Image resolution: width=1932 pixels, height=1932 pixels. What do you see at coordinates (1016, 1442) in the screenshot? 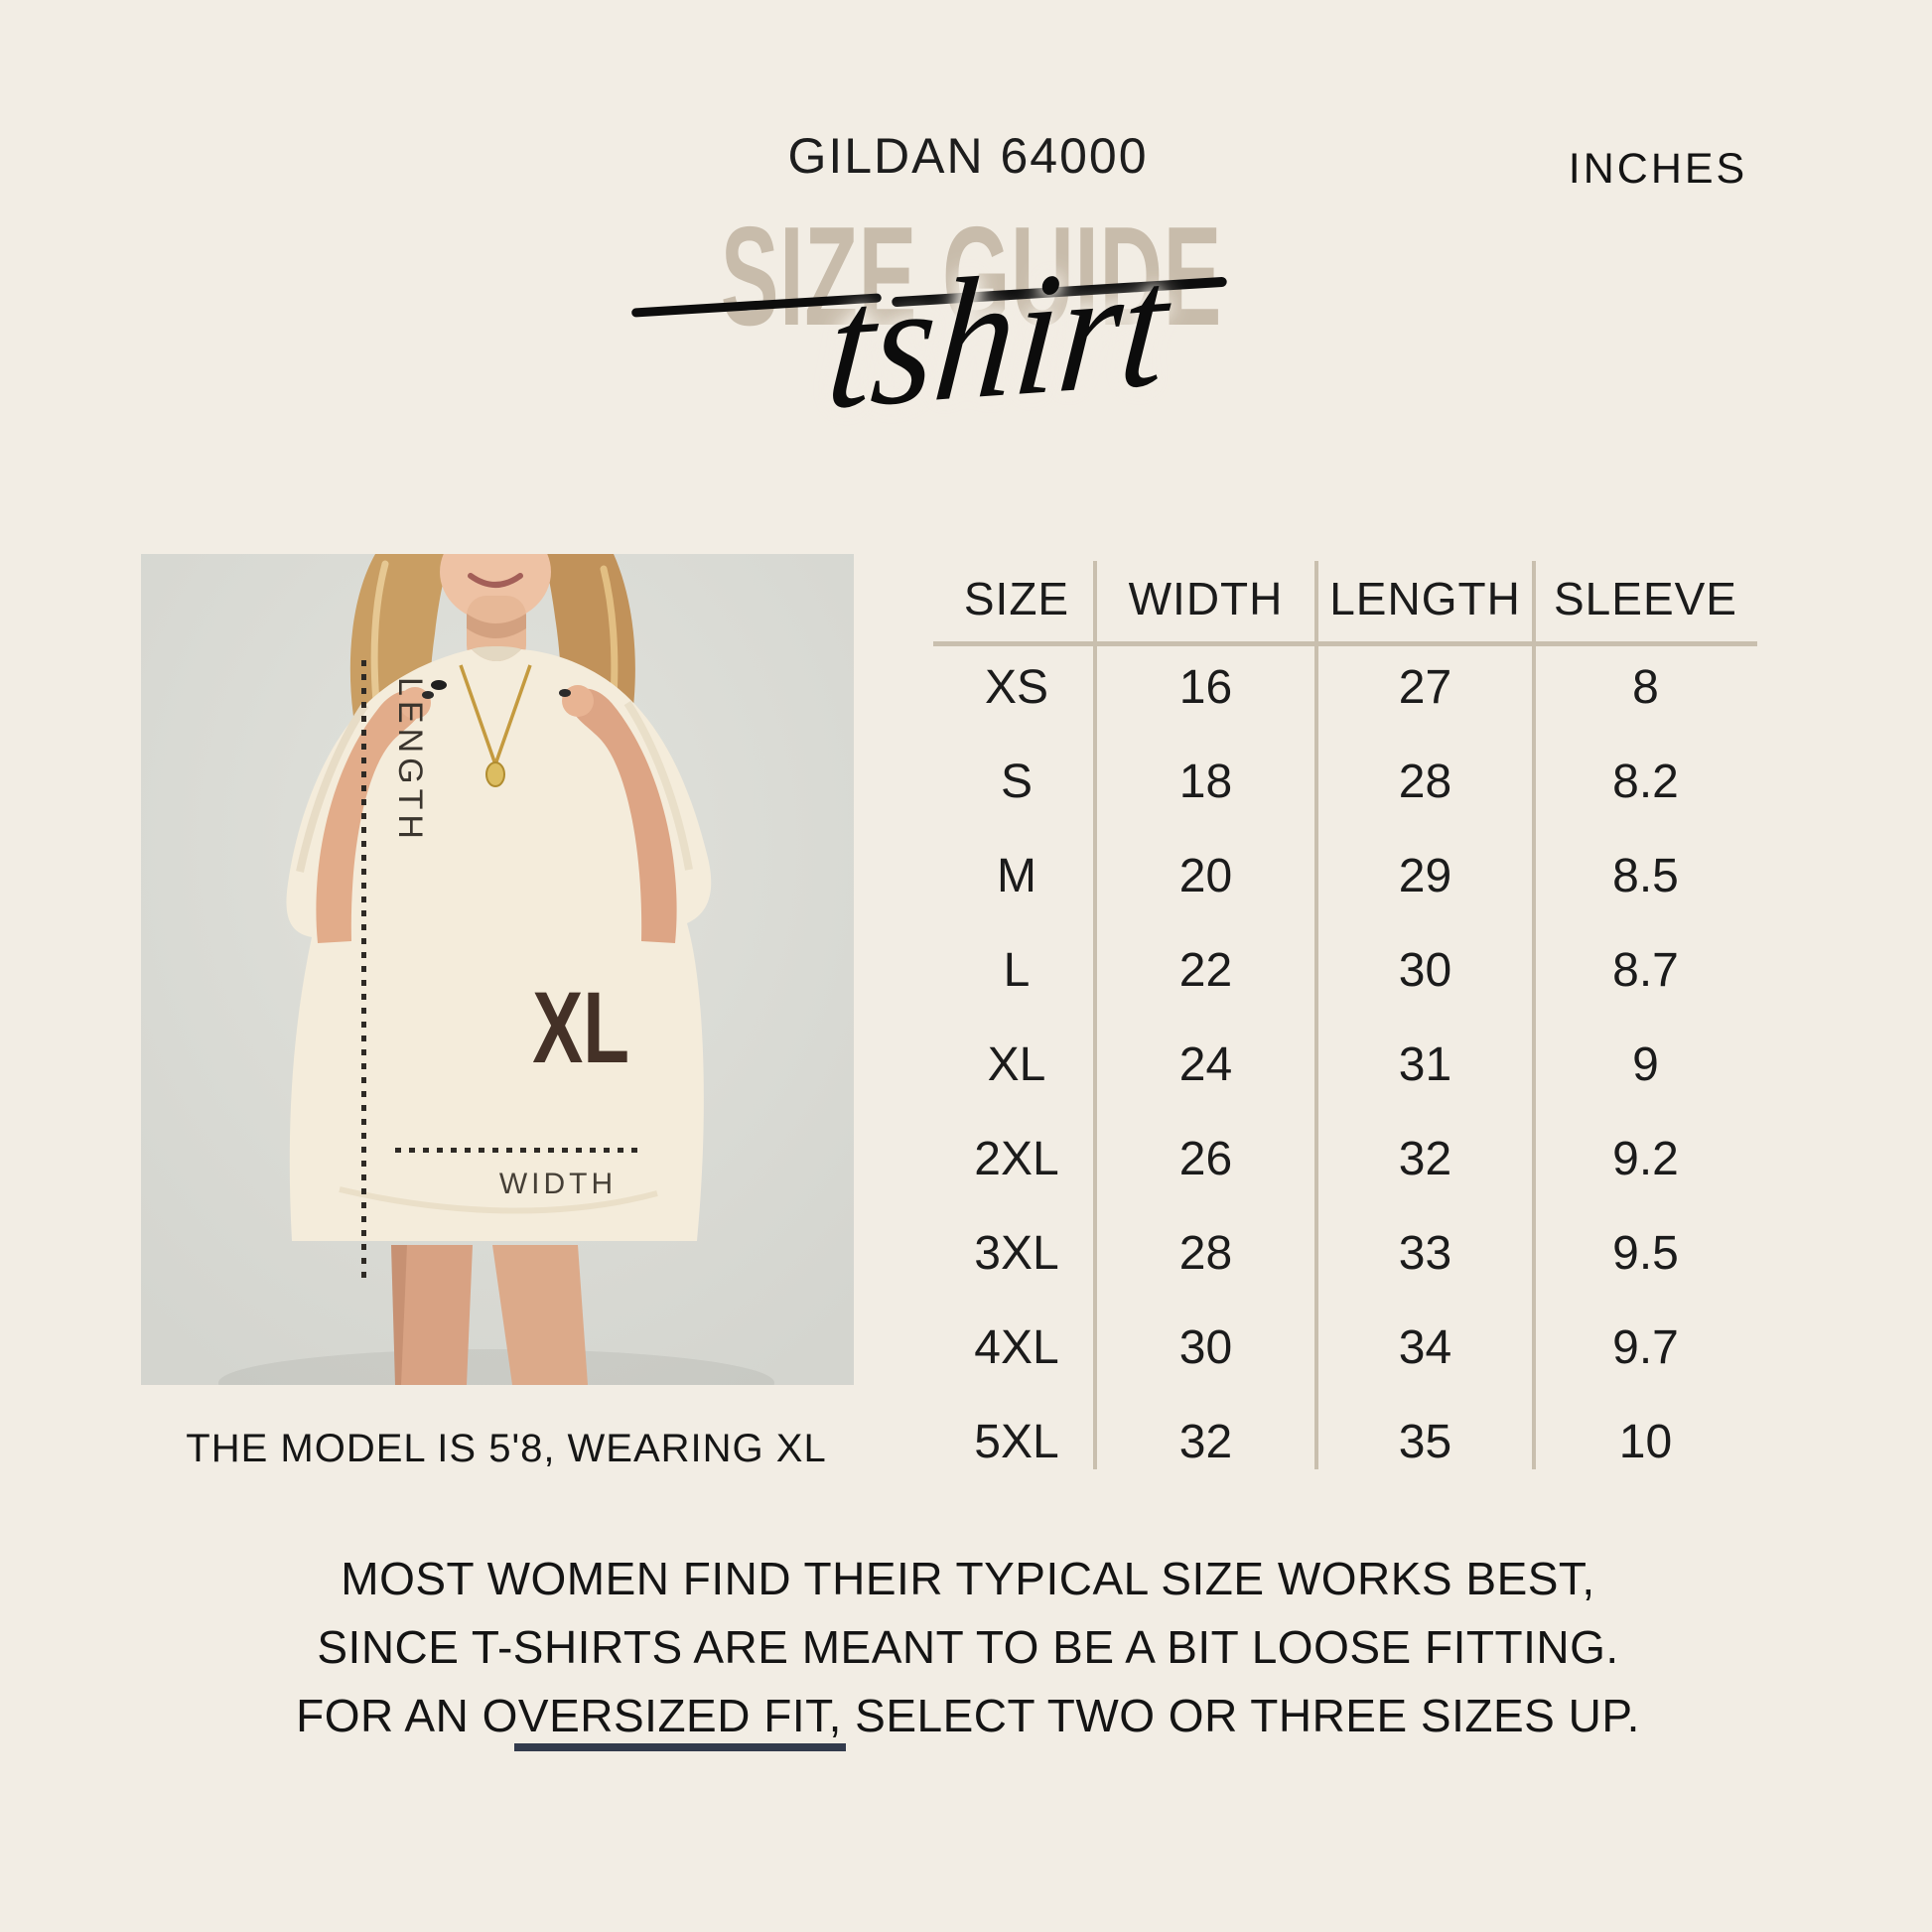
I see `size-cell: 5XL` at bounding box center [1016, 1442].